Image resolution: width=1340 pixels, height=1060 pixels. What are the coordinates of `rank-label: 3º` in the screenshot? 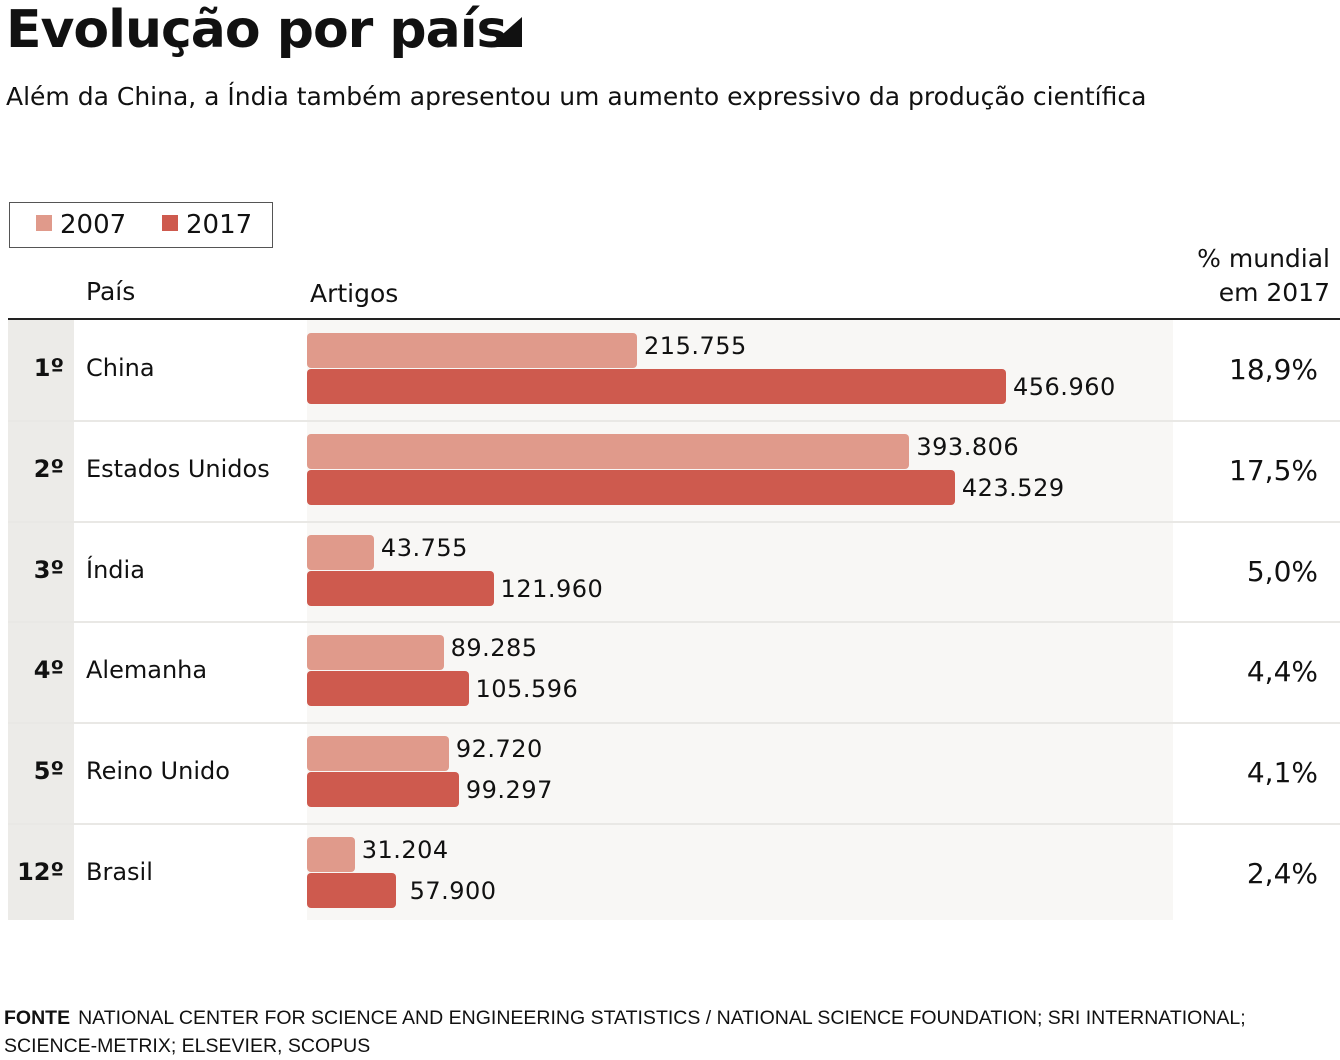 It's located at (48, 569).